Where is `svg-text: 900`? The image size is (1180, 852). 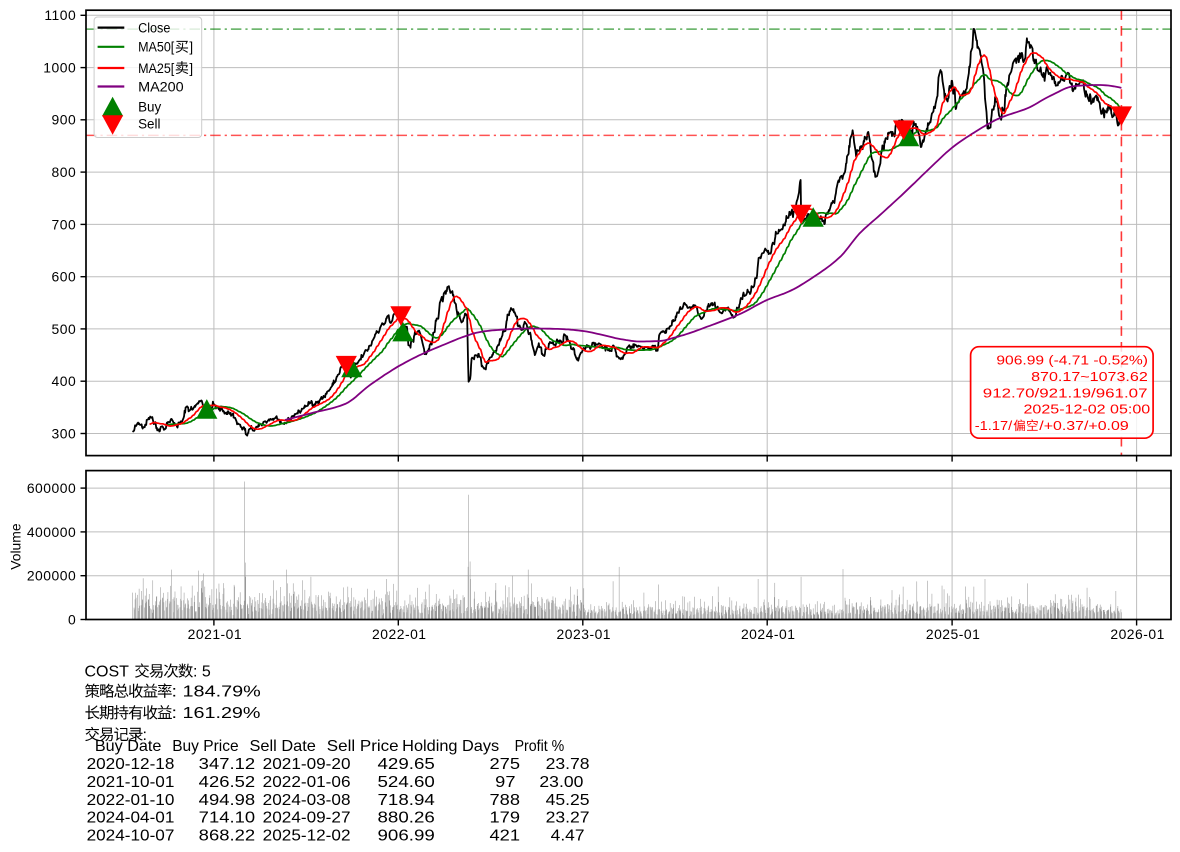
svg-text: 900 is located at coordinates (64, 120).